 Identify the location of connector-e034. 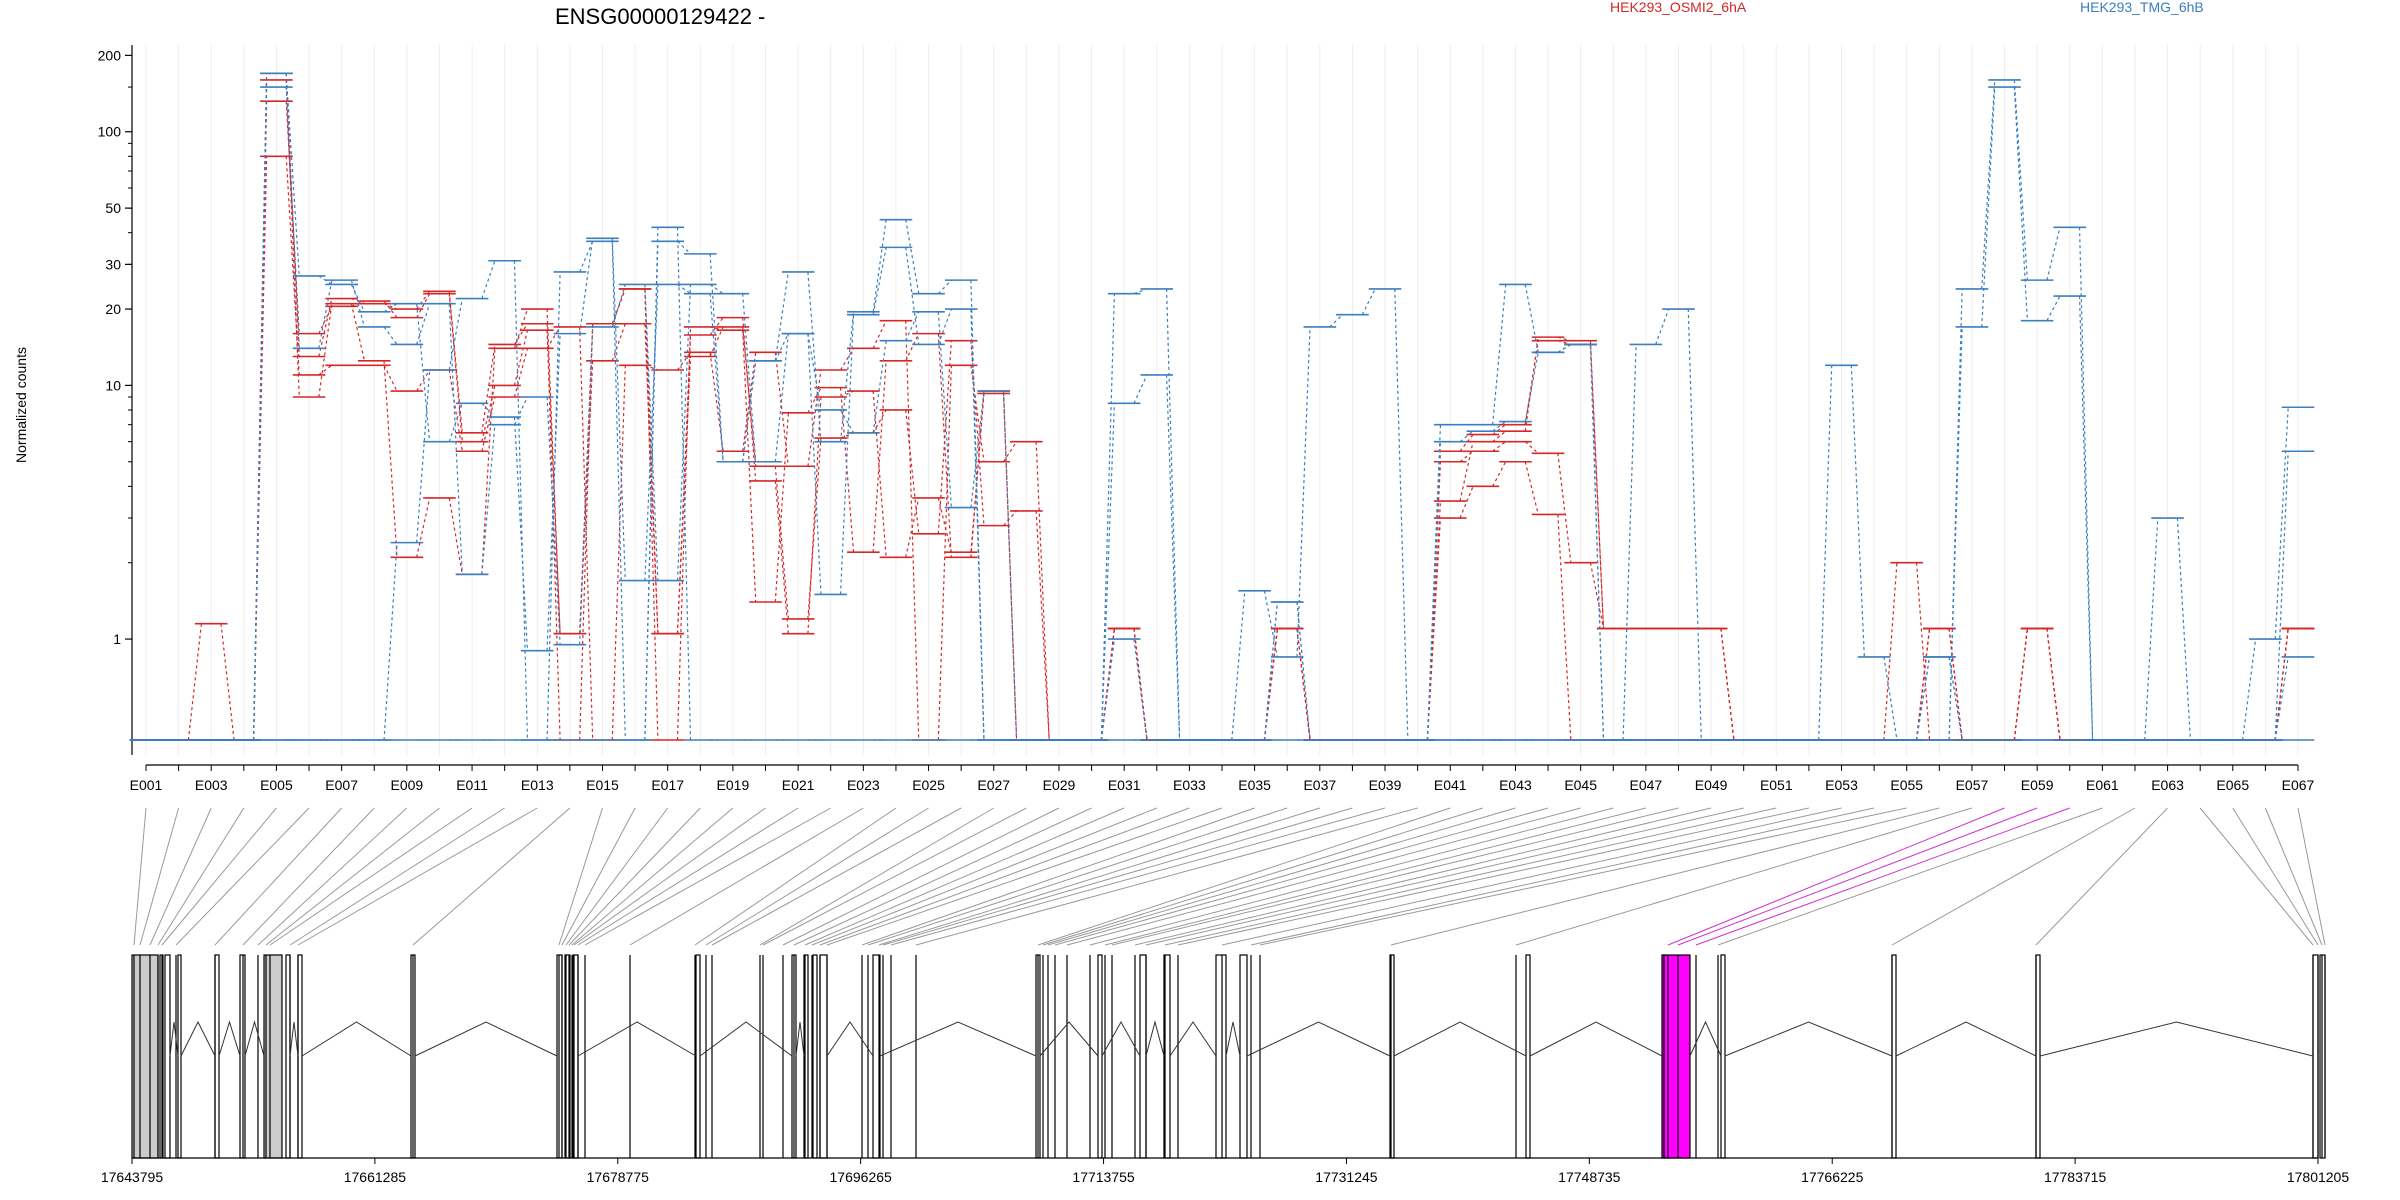
(1024, 876).